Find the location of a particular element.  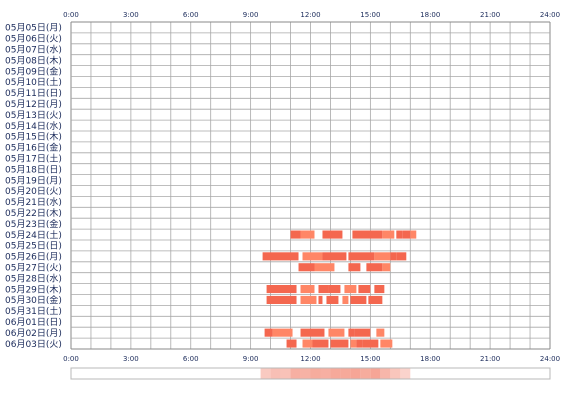

hour-tick-bottom: 0:00 is located at coordinates (71, 359).